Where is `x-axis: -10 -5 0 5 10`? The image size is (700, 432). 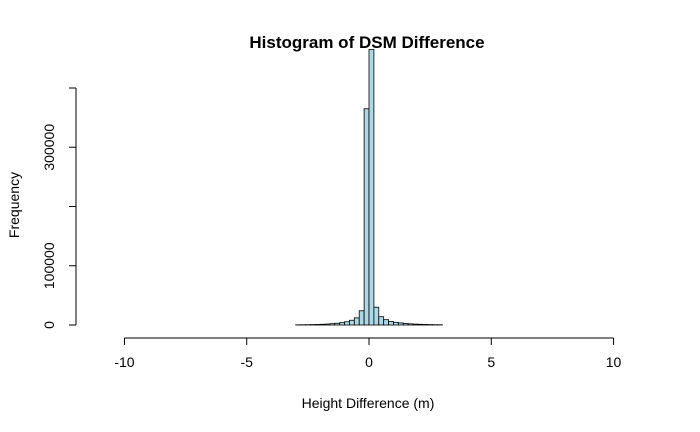 x-axis: -10 -5 0 5 10 is located at coordinates (368, 353).